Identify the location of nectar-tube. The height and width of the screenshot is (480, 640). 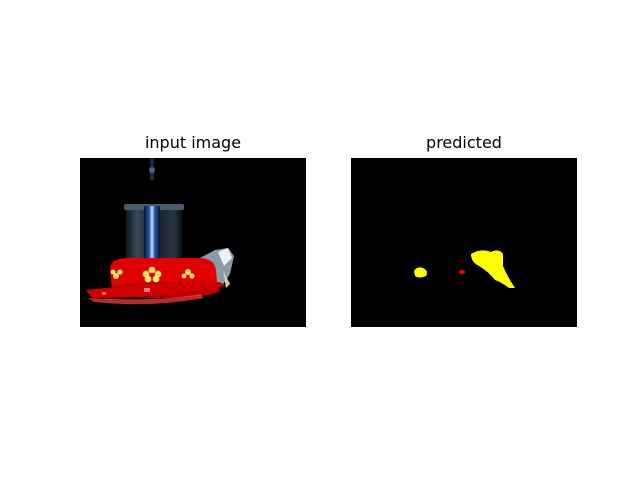
(152, 235).